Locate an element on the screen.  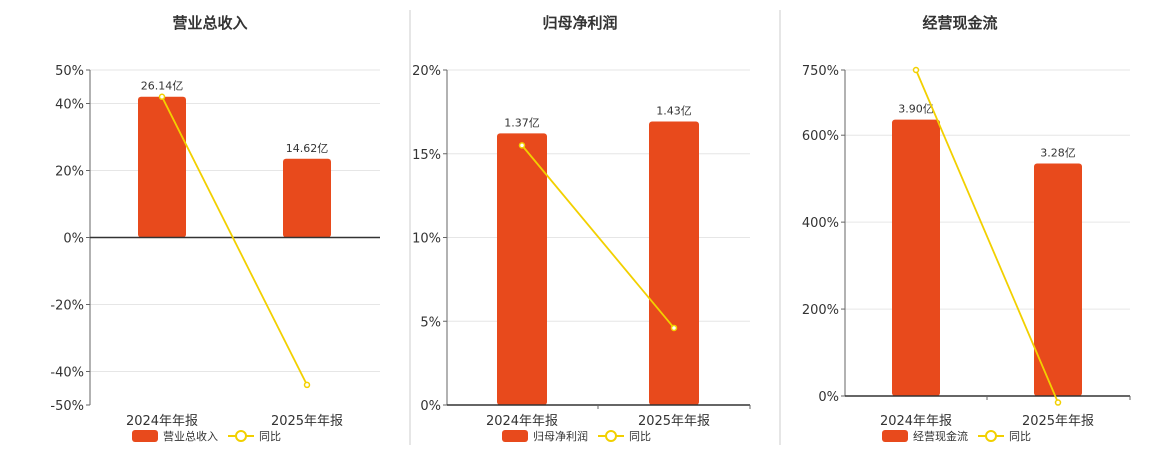
chart-title: 经营现金流 is located at coordinates (959, 23).